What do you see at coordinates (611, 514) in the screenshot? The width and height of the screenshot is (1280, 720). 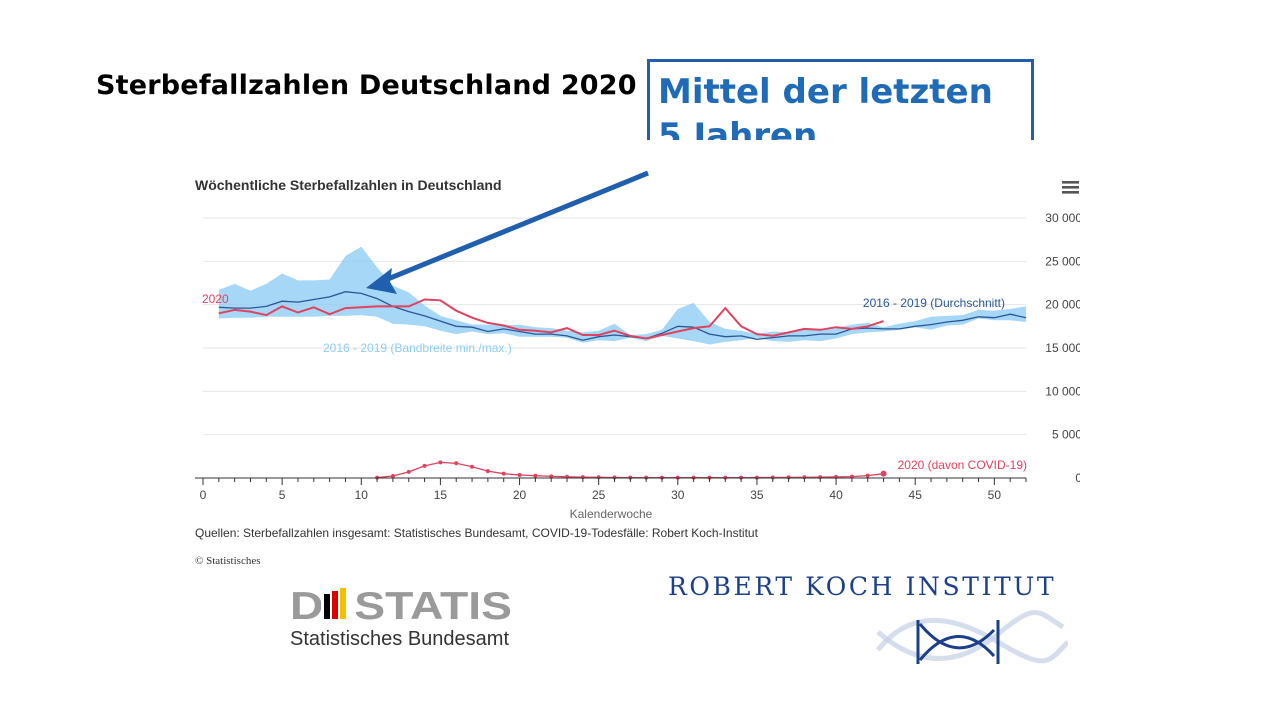 I see `x-axis-title: Kalenderwoche` at bounding box center [611, 514].